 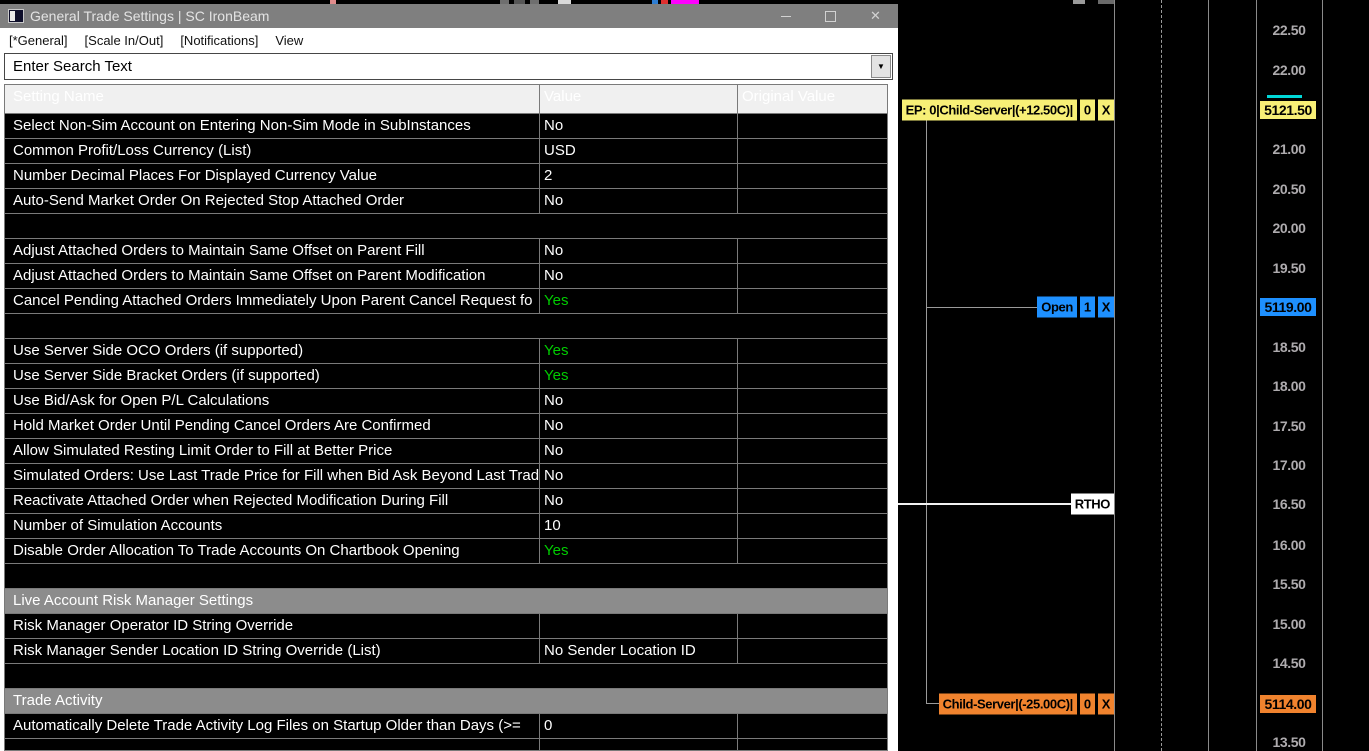 I want to click on rth-open-label: RTHO, so click(x=1092, y=504).